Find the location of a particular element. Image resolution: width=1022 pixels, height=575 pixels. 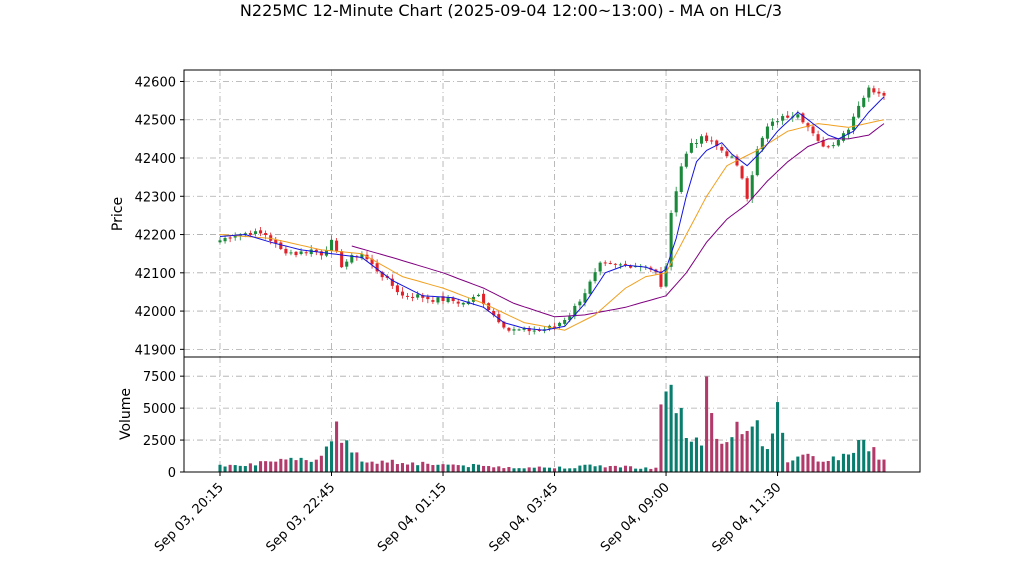

price-tick-label: 41900 is located at coordinates (155, 350).